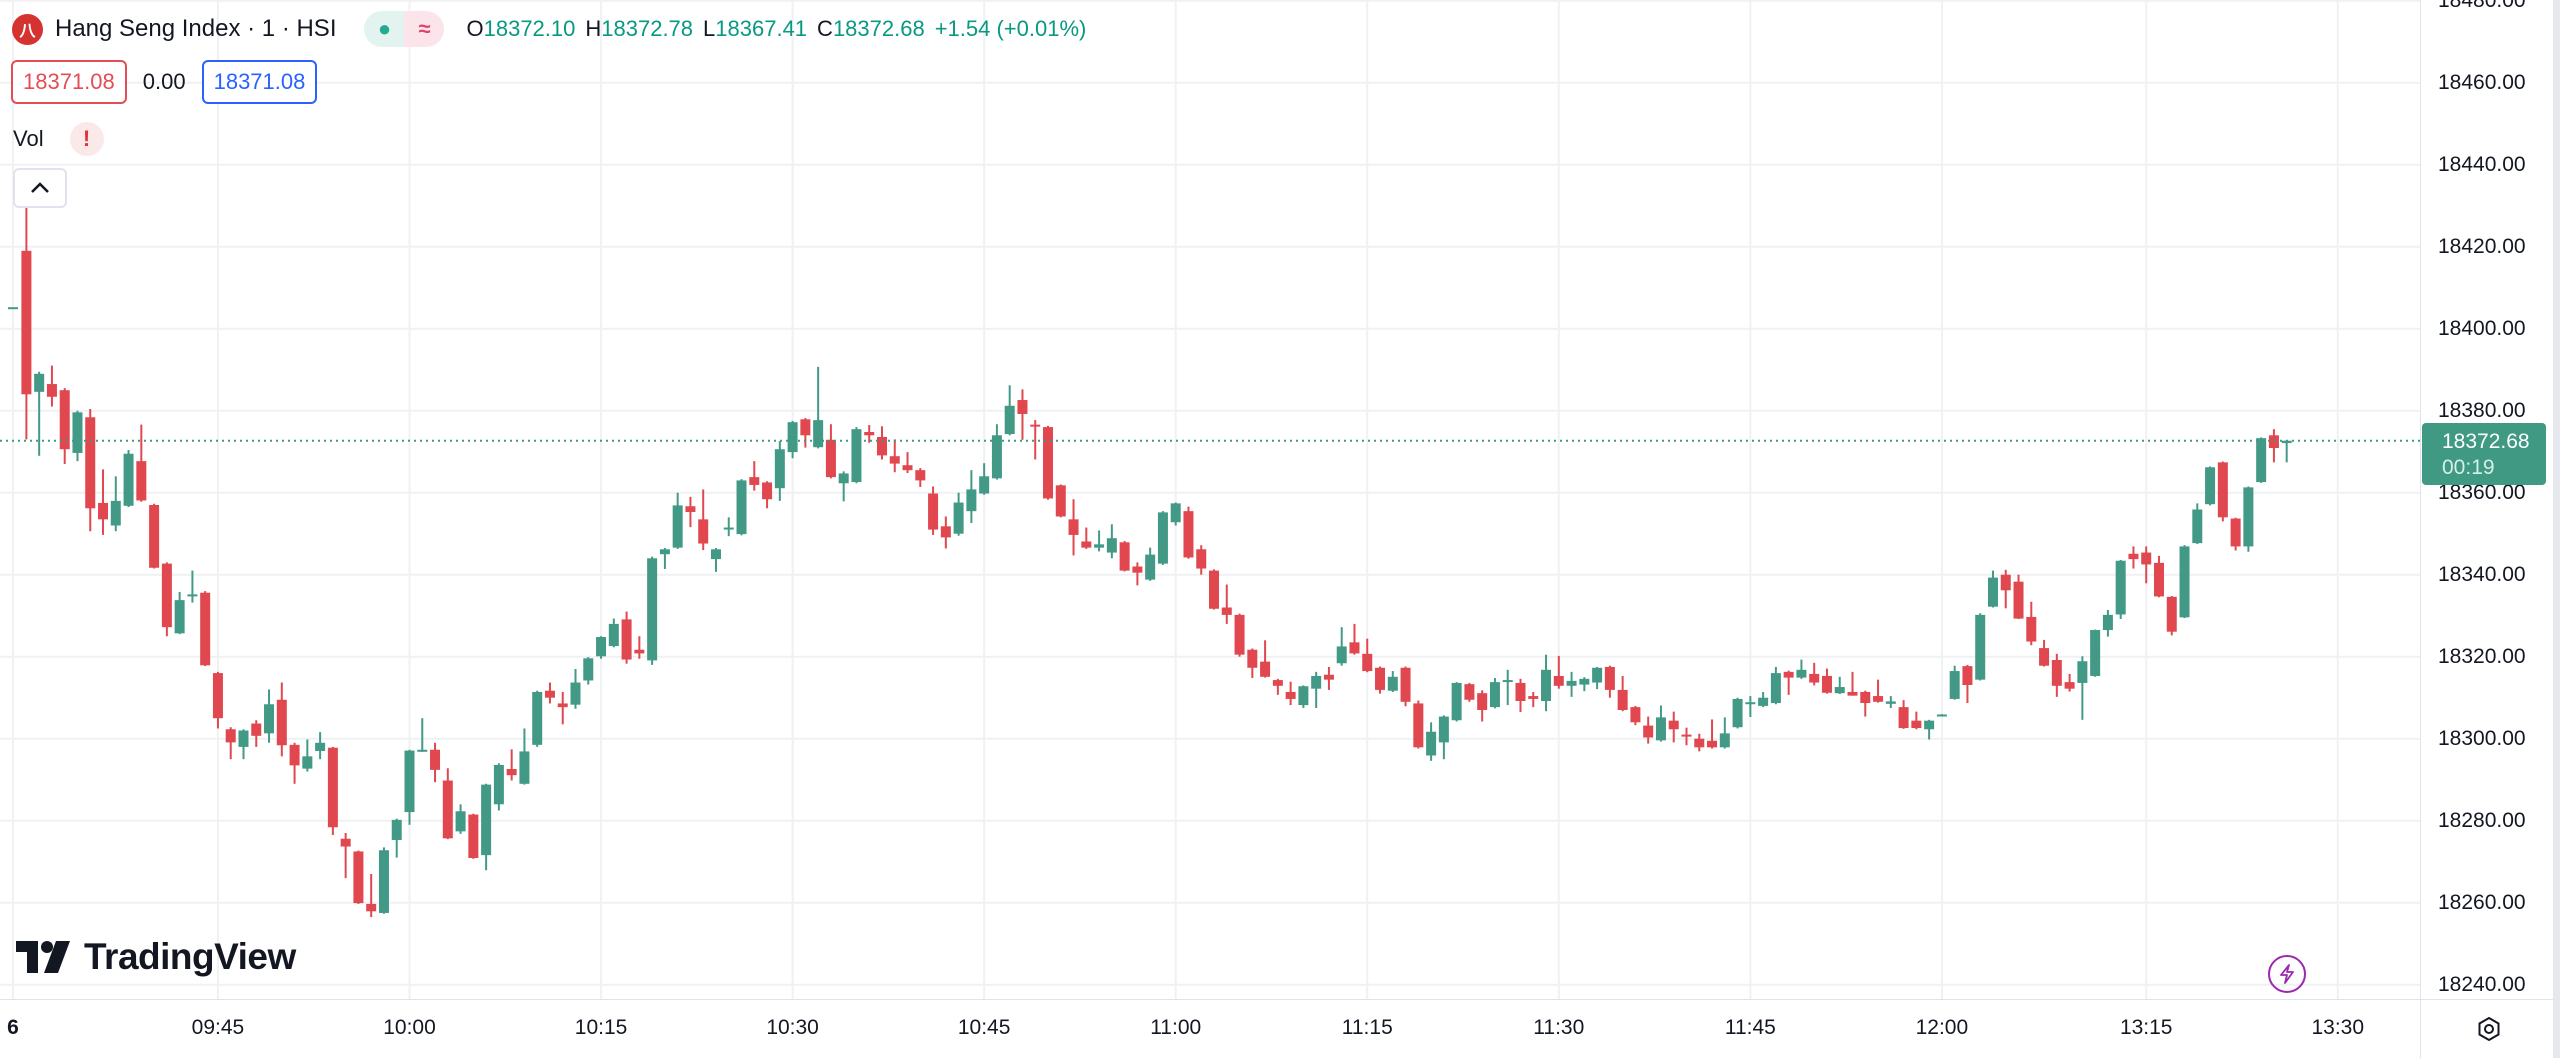 The image size is (2560, 1058). Describe the element at coordinates (259, 82) in the screenshot. I see `buy-button: 18371.08` at that location.